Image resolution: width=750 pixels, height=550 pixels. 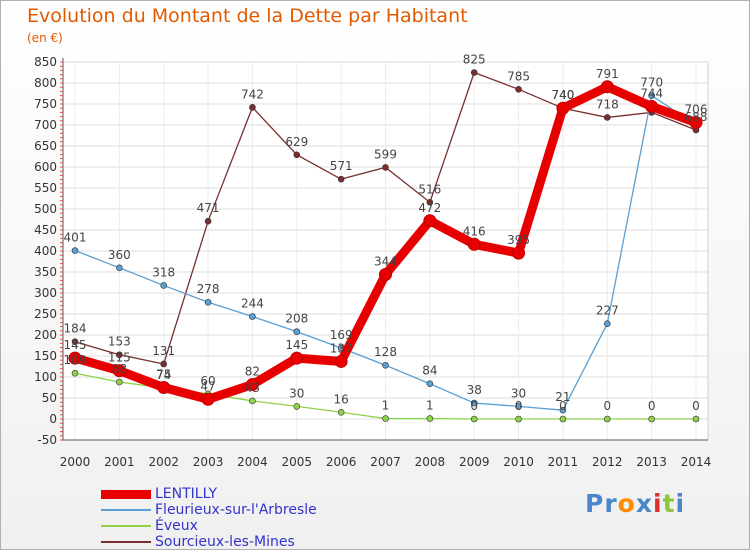 I want to click on legend-item: Éveux, so click(x=209, y=526).